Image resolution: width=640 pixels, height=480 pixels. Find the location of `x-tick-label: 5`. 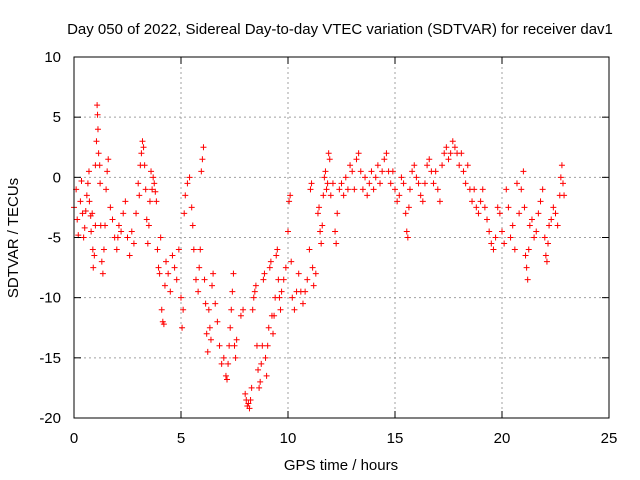

x-tick-label: 5 is located at coordinates (181, 438).